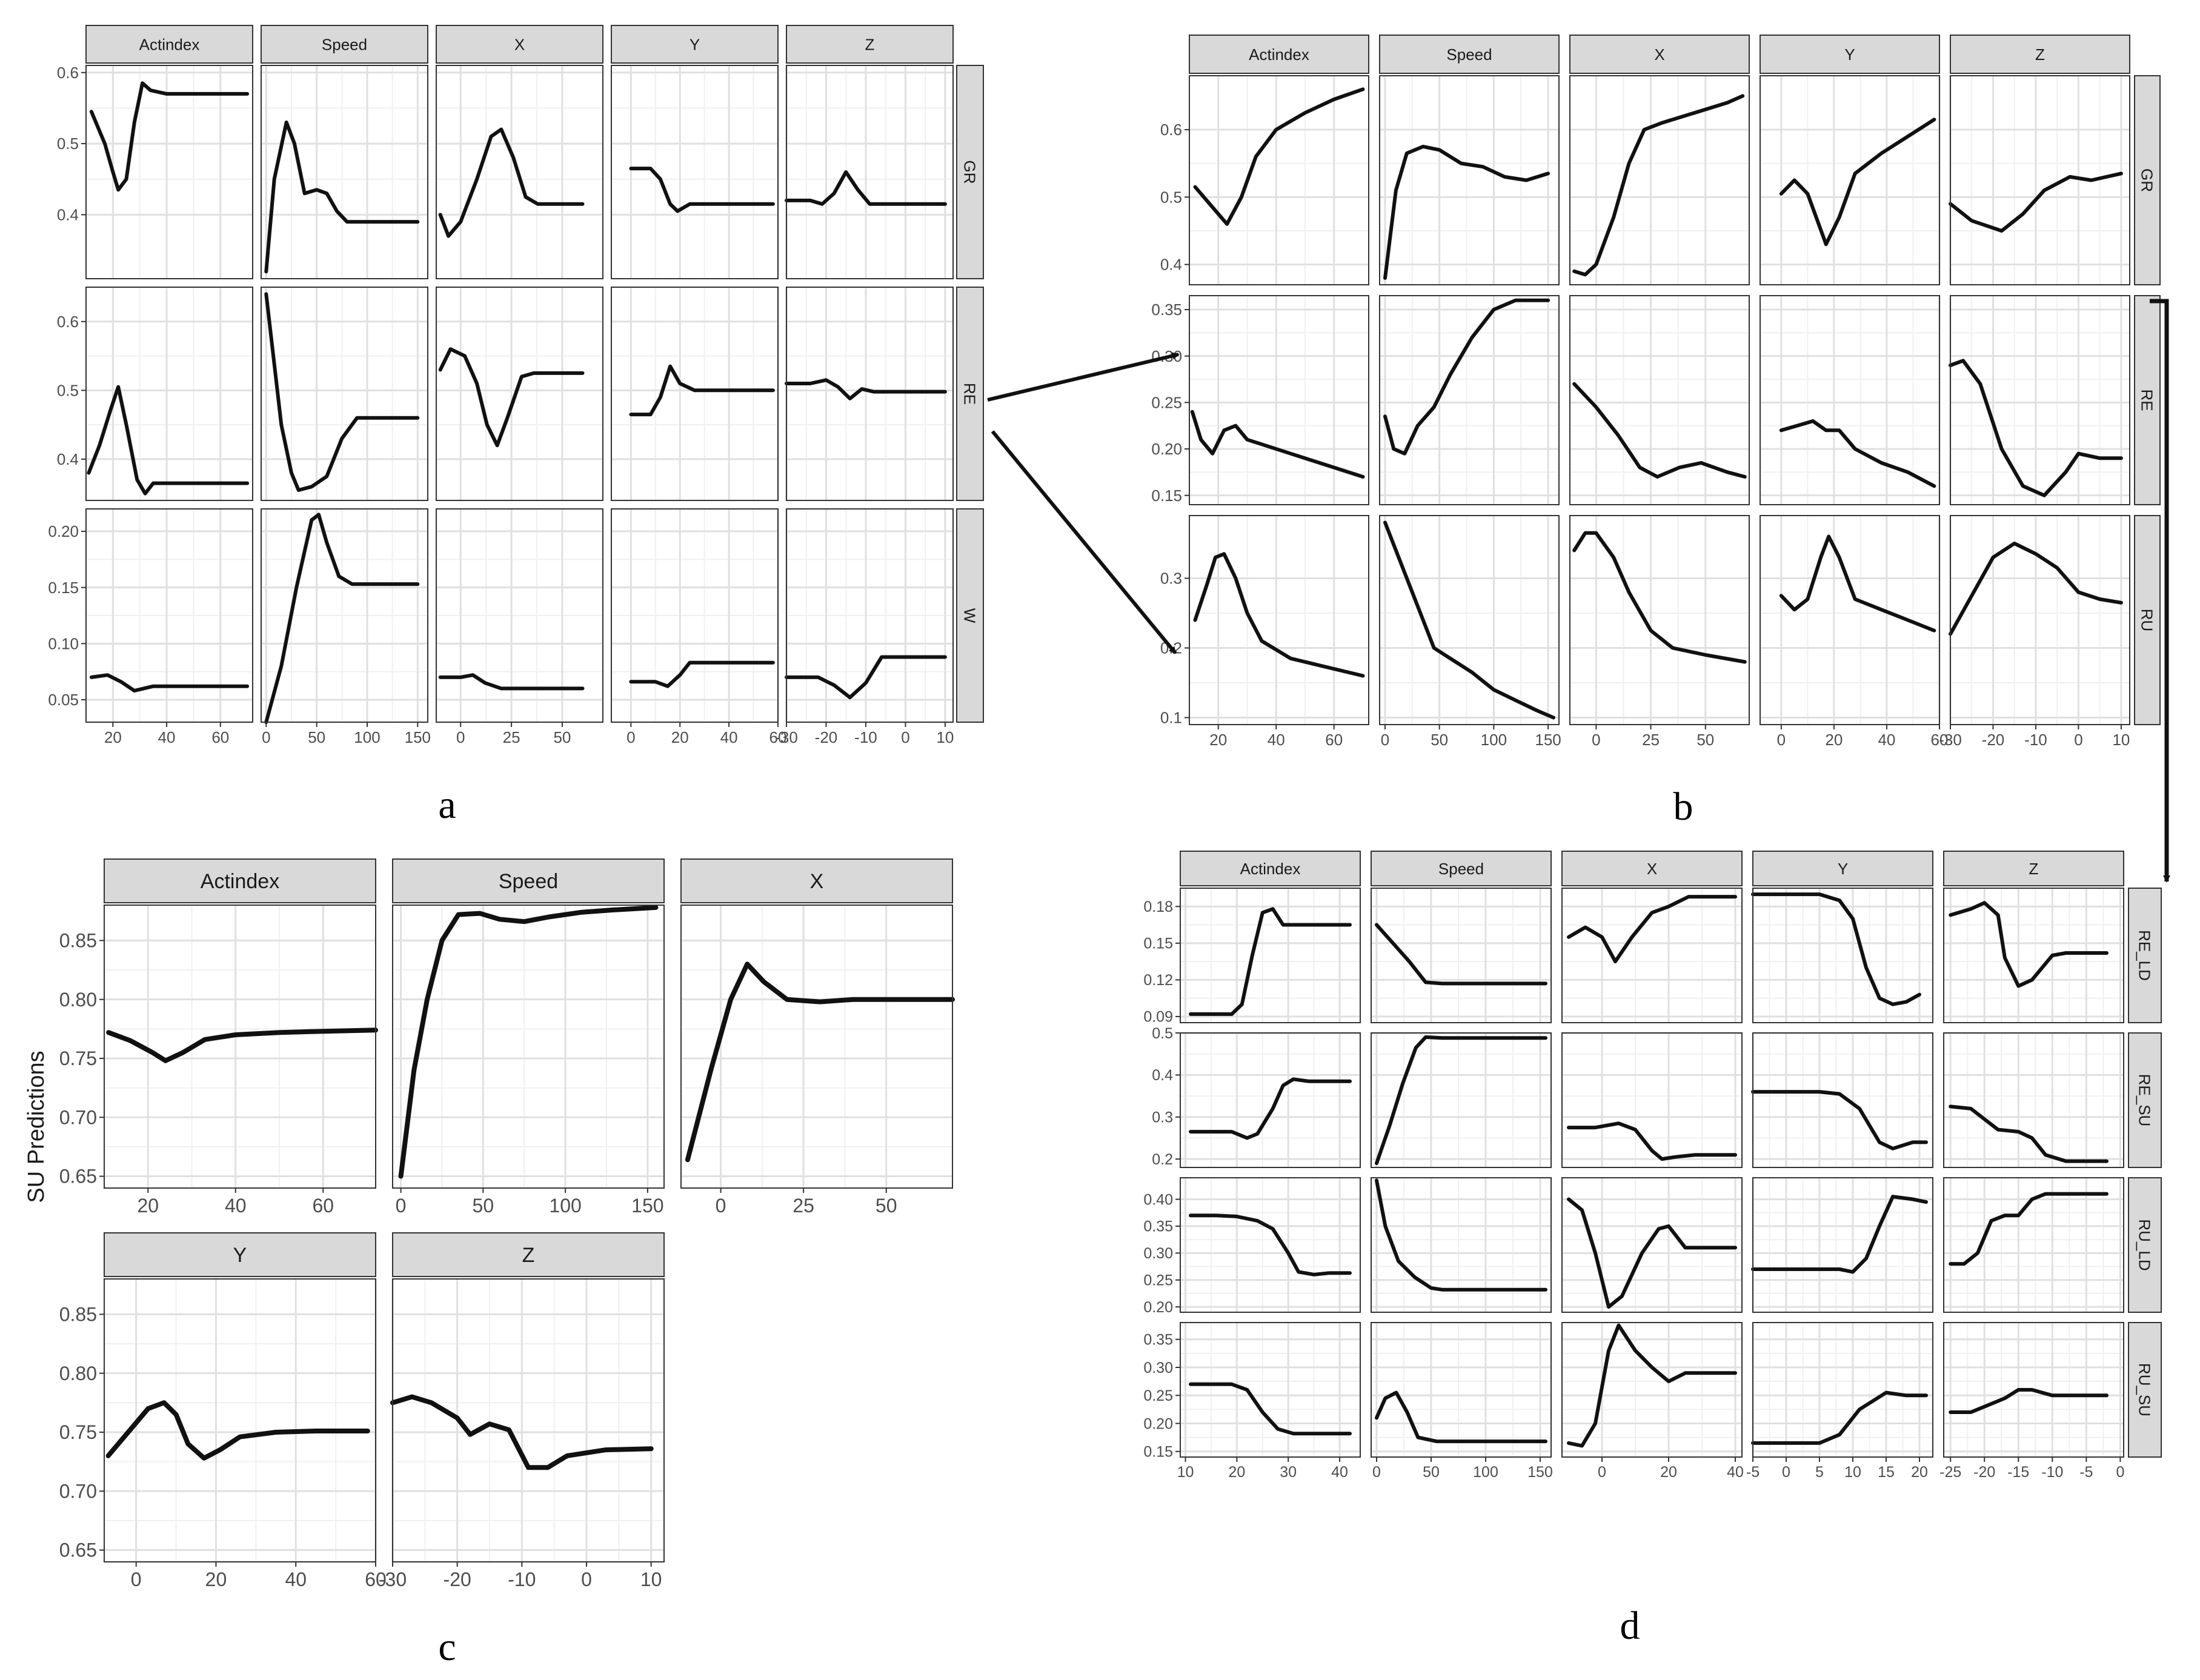 The height and width of the screenshot is (1680, 2200). What do you see at coordinates (1279, 54) in the screenshot?
I see `fig-b-col-actindex-strip-label: Actindex` at bounding box center [1279, 54].